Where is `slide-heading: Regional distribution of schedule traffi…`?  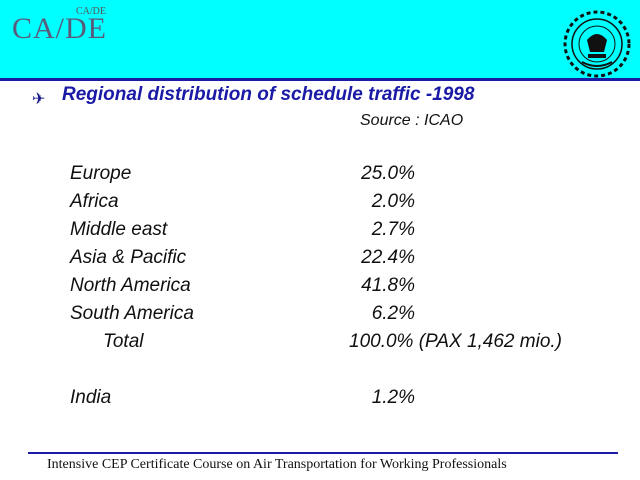 slide-heading: Regional distribution of schedule traffi… is located at coordinates (268, 94).